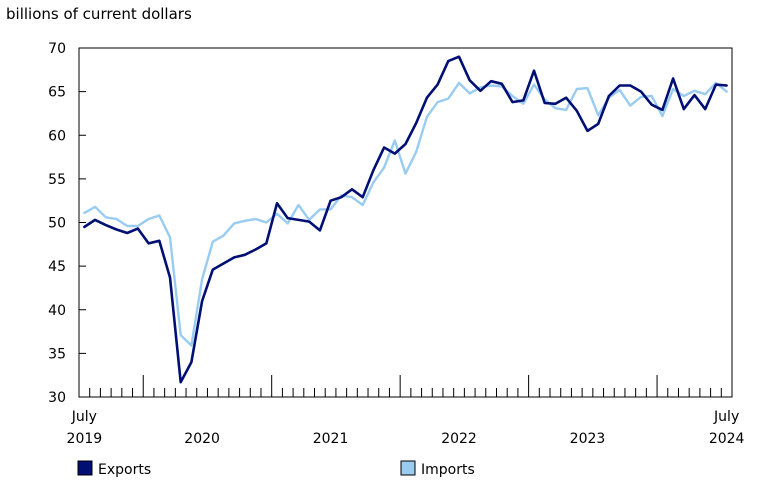 The image size is (775, 489). Describe the element at coordinates (57, 180) in the screenshot. I see `y-tick-label: 55` at that location.